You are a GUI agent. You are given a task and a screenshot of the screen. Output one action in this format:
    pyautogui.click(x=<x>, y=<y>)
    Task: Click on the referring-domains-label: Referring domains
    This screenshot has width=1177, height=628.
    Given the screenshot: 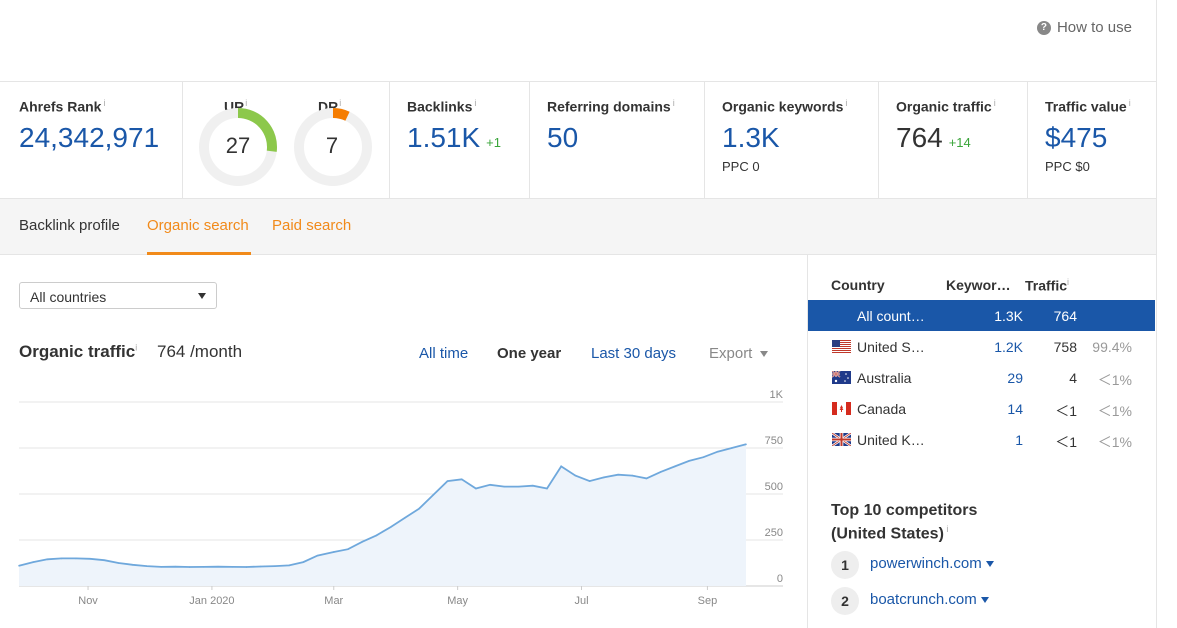 What is the action you would take?
    pyautogui.click(x=609, y=106)
    